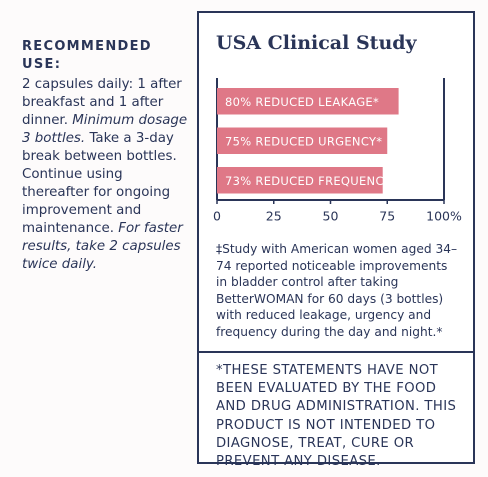  I want to click on heading: RECOMMENDED USE:, so click(87, 55).